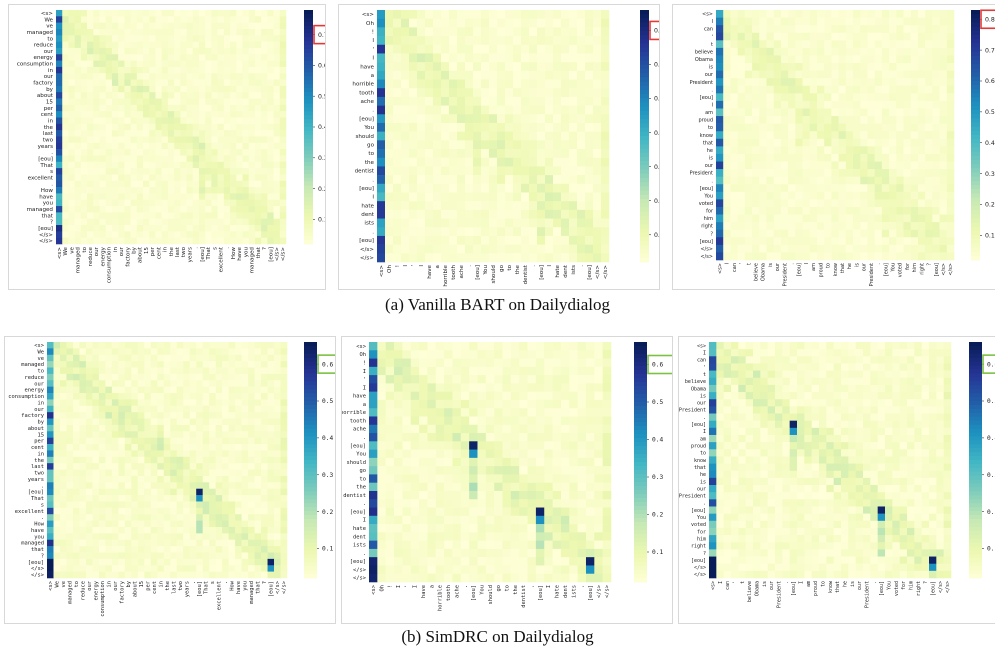  Describe the element at coordinates (367, 206) in the screenshot. I see `y-tick-label: hate` at that location.